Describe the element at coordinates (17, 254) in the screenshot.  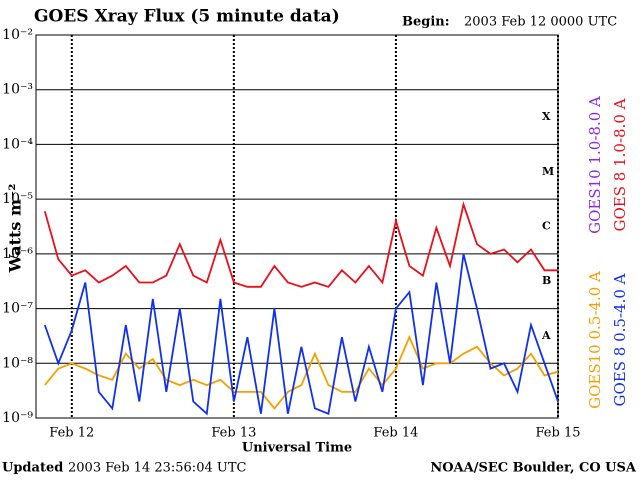
I see `y-tick-label: 10⁻⁶` at that location.